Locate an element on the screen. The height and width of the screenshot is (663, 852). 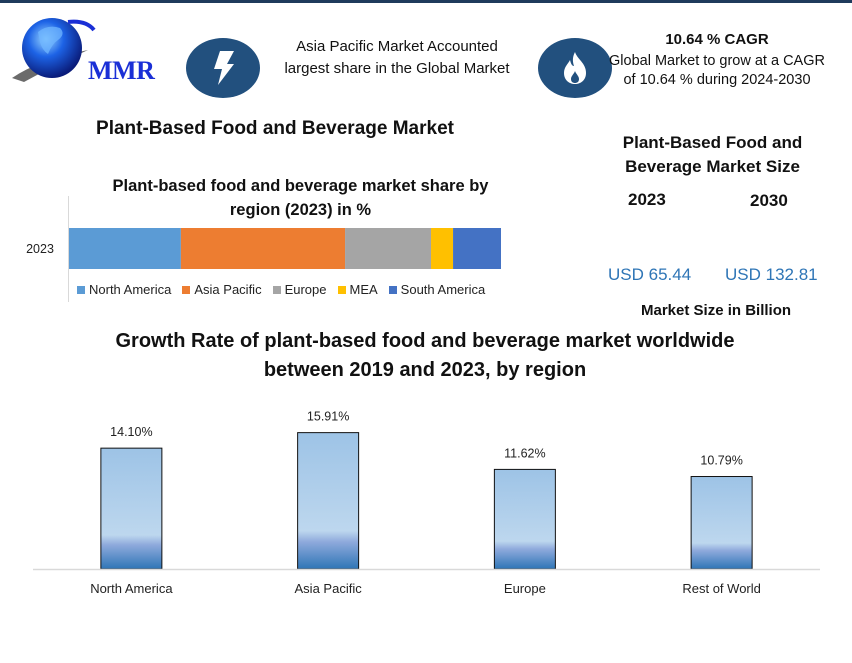
legend-item: North America is located at coordinates (124, 289).